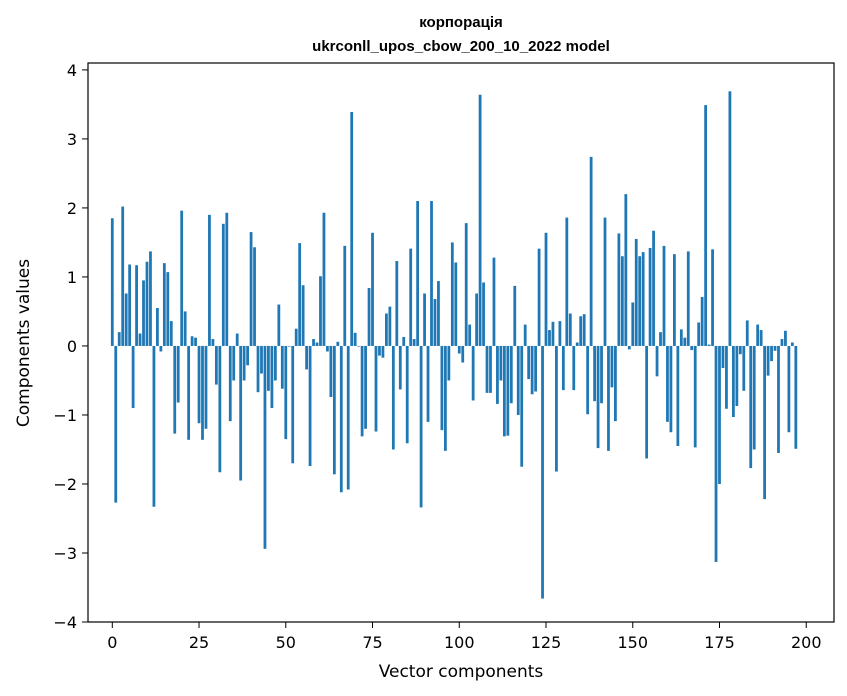  I want to click on y-tick-label: −4, so click(65, 622).